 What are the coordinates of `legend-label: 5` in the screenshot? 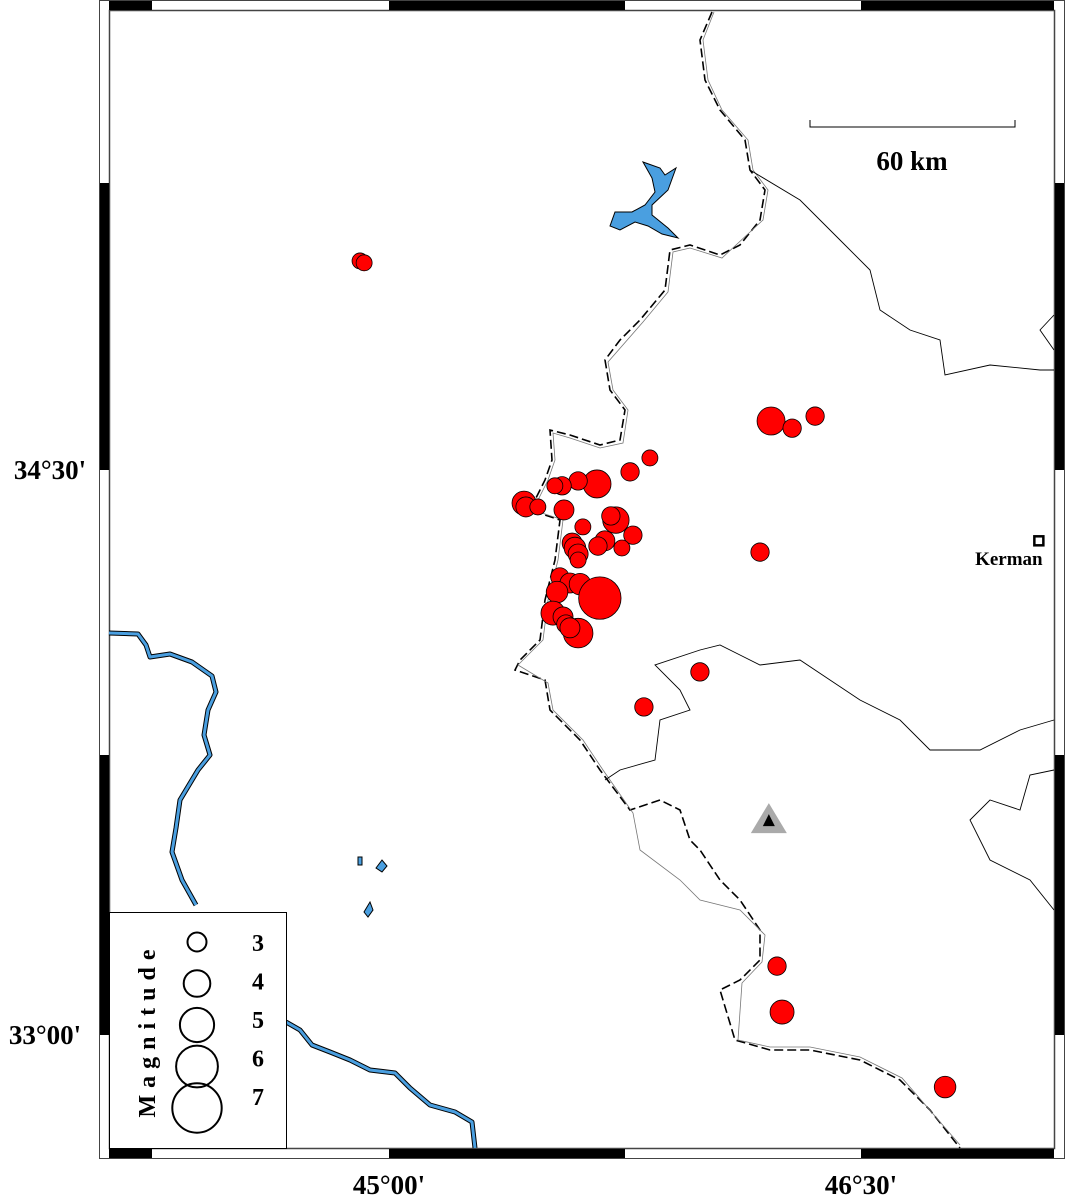 It's located at (258, 1021).